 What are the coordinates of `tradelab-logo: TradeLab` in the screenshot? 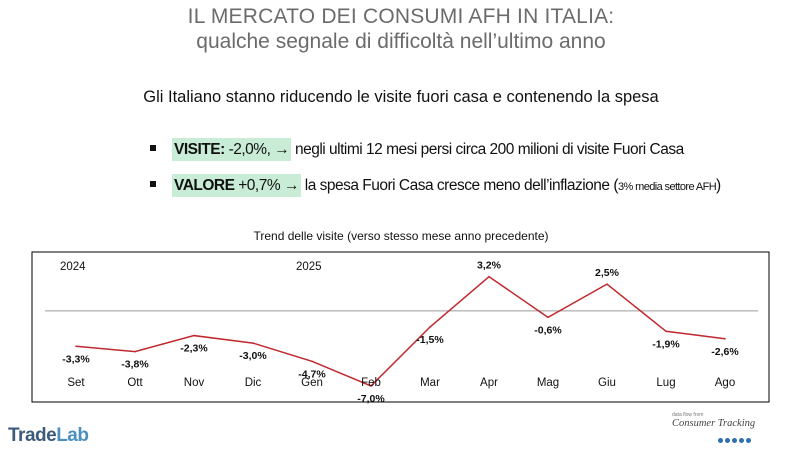 It's located at (48, 436).